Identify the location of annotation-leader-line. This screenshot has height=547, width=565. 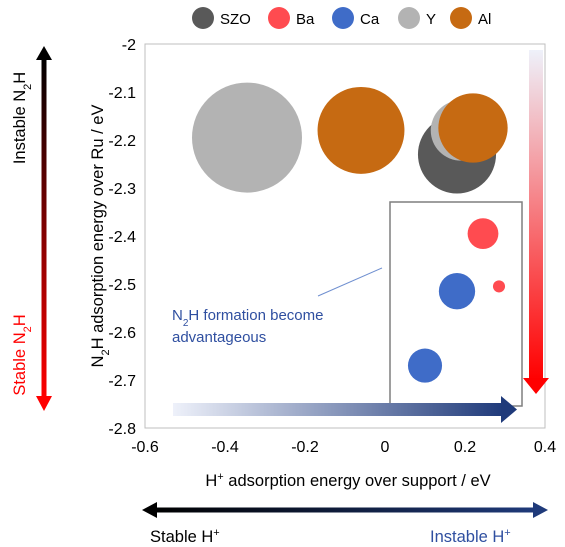
(350, 282).